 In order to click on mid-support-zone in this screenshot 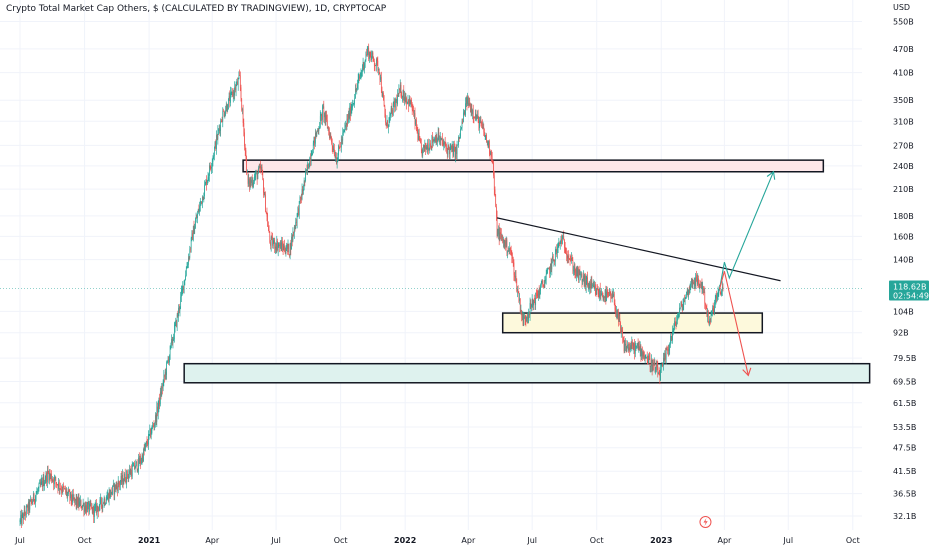, I will do `click(632, 323)`.